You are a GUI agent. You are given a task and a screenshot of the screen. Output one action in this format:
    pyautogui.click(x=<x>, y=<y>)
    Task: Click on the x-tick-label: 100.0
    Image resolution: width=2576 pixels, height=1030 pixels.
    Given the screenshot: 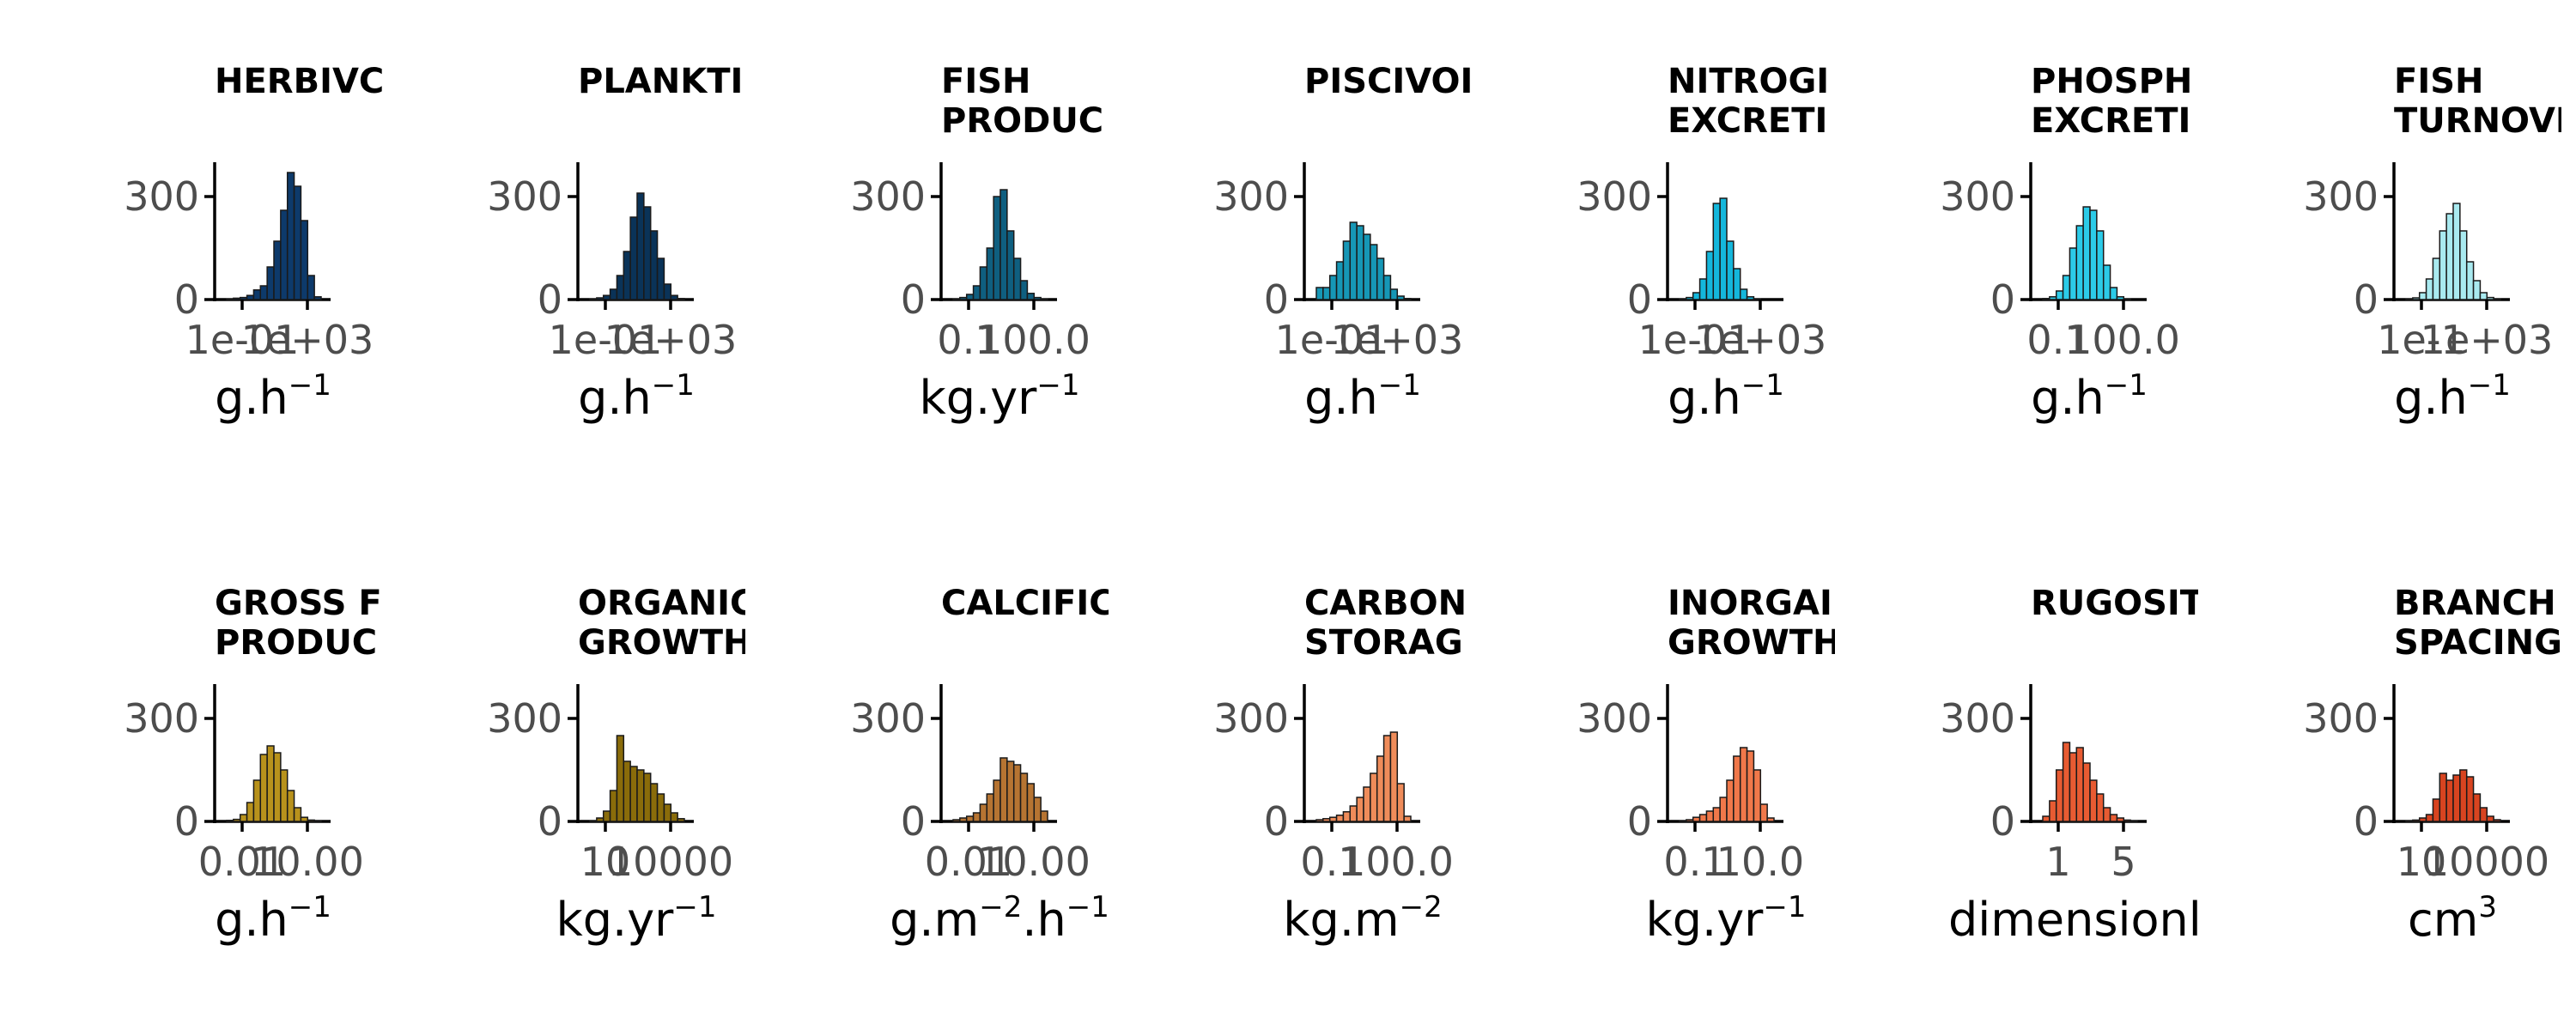 What is the action you would take?
    pyautogui.click(x=1034, y=340)
    